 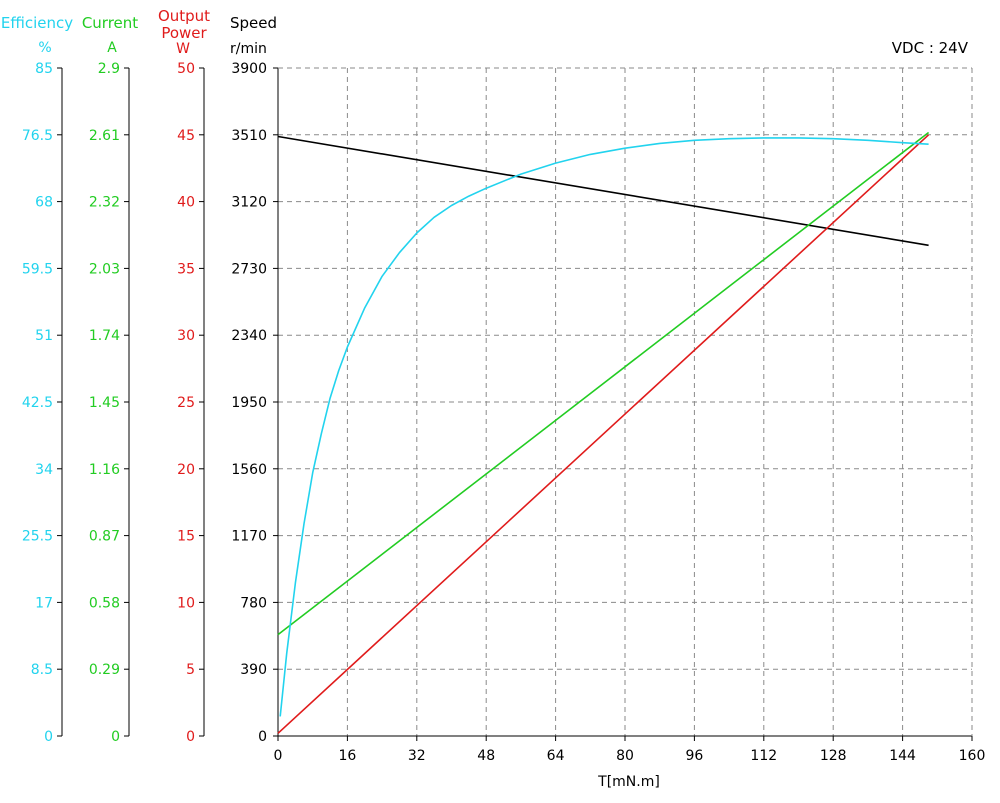 I want to click on x-tick-label: 64, so click(x=556, y=756).